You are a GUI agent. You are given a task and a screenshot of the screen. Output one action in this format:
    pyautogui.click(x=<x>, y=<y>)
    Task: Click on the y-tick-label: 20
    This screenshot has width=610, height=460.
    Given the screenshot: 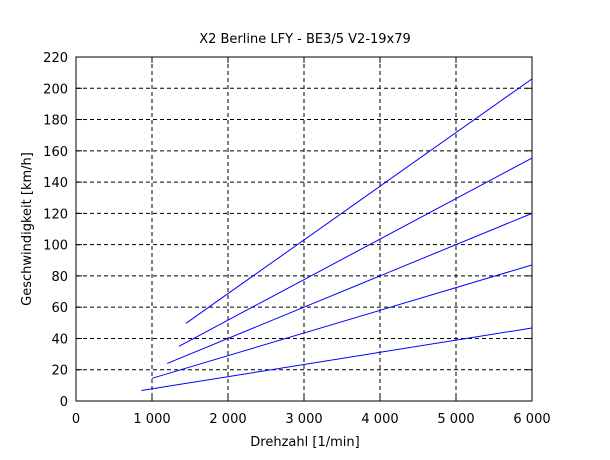 What is the action you would take?
    pyautogui.click(x=59, y=371)
    